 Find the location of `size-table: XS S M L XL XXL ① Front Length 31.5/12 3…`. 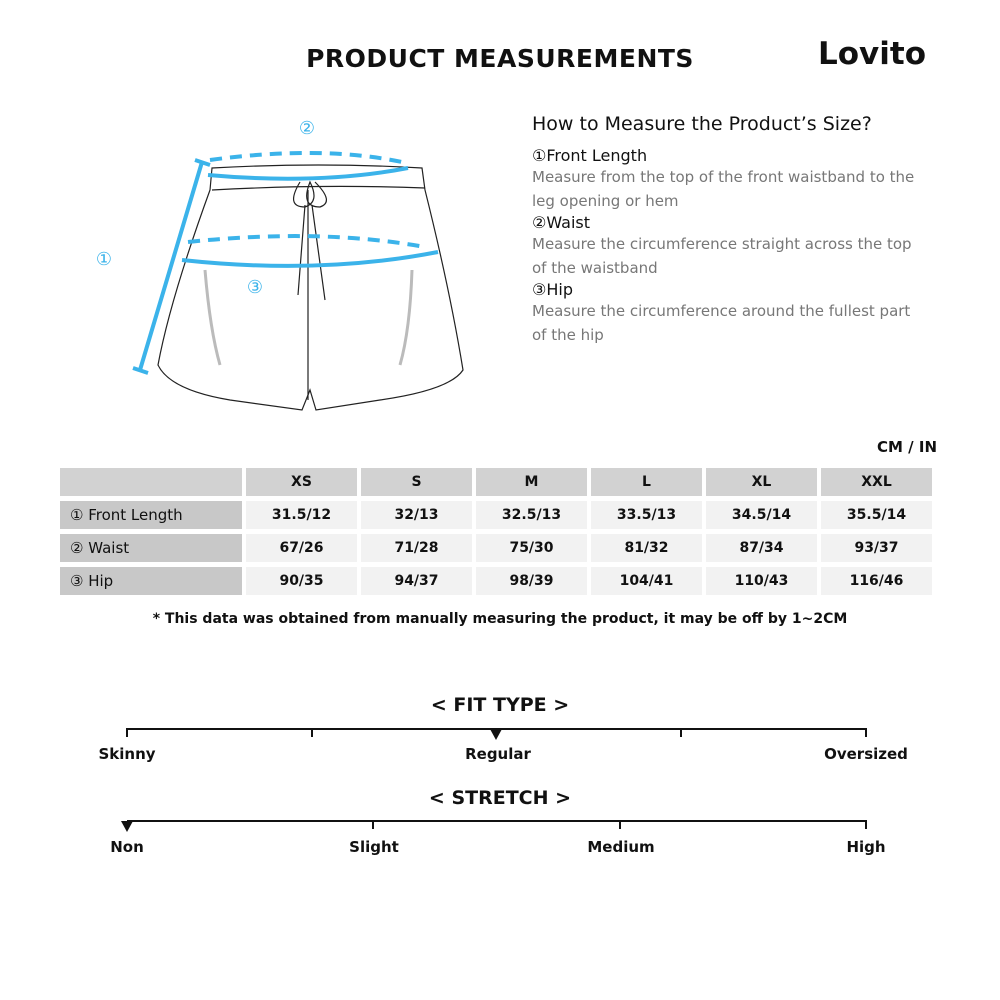

size-table: XS S M L XL XXL ① Front Length 31.5/12 3… is located at coordinates (496, 531).